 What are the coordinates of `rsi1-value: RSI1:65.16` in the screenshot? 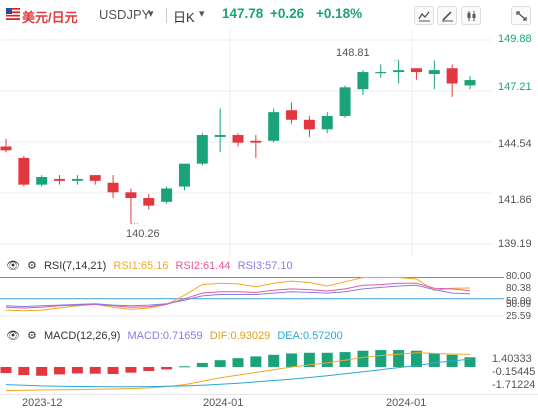 It's located at (141, 266).